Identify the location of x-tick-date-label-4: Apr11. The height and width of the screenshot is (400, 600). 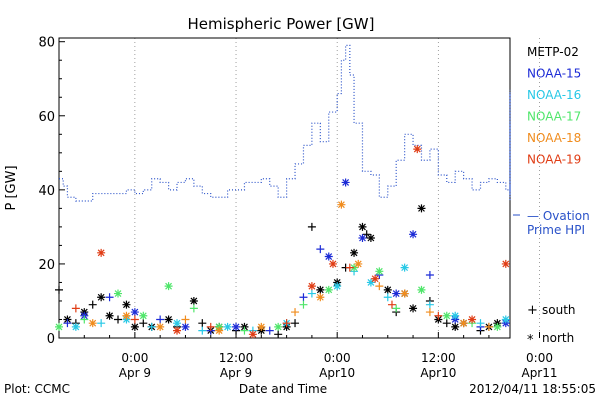
(539, 373).